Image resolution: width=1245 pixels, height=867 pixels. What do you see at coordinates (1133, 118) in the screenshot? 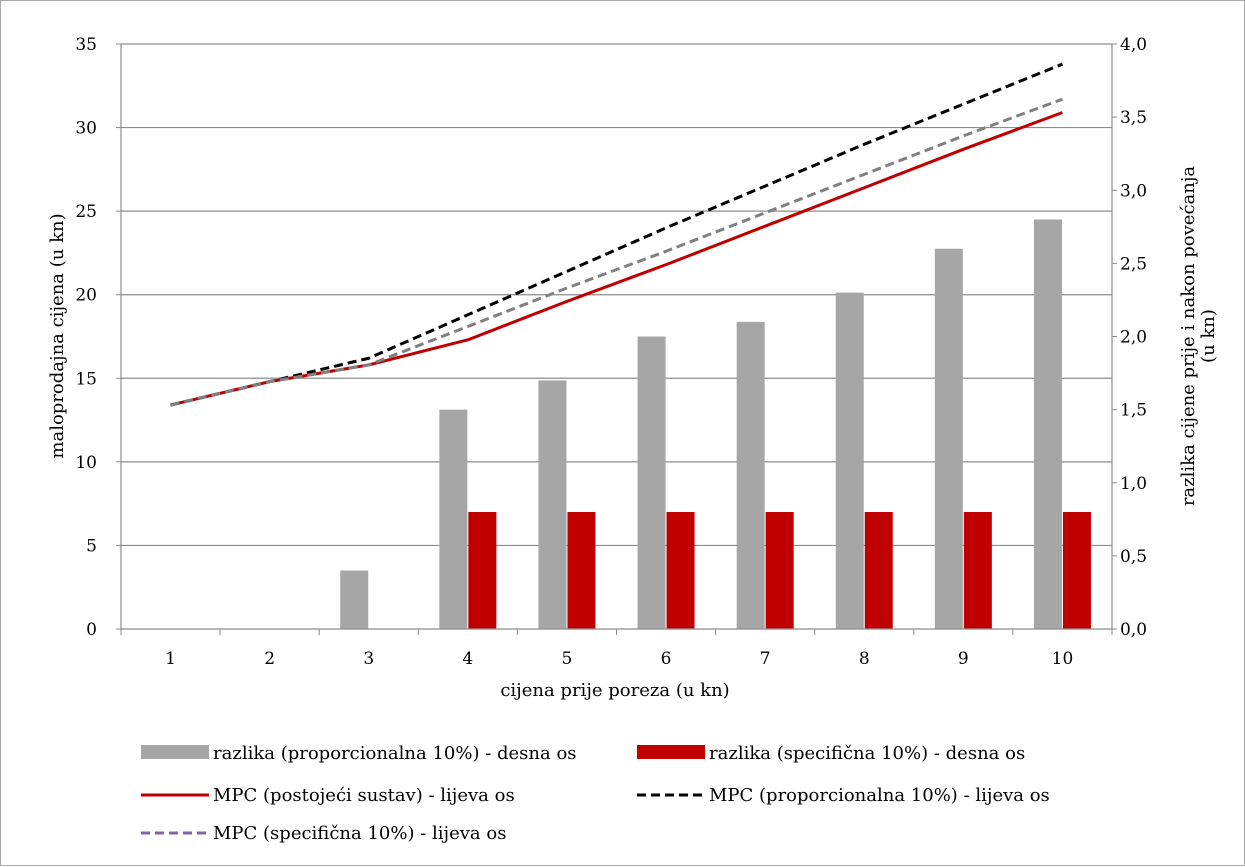
I see `y-right-tick-label: 3,5` at bounding box center [1133, 118].